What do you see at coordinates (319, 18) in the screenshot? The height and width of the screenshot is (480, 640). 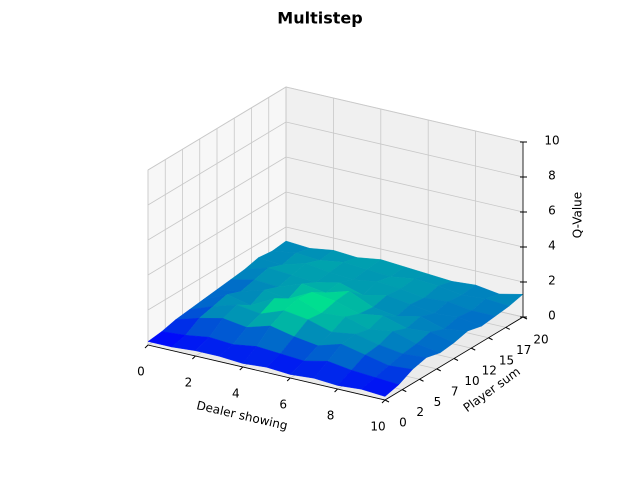 I see `chart-title: Multistep` at bounding box center [319, 18].